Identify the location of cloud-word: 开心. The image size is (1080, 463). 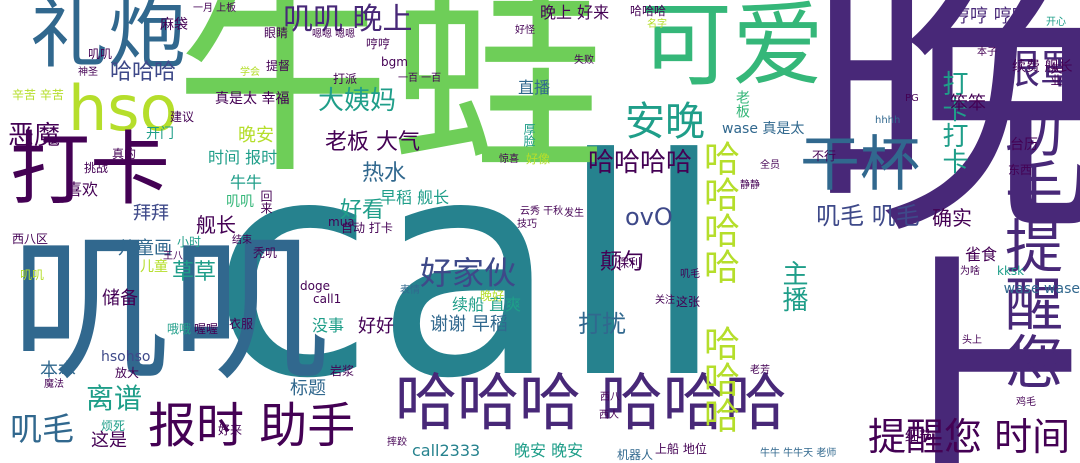
(1056, 22).